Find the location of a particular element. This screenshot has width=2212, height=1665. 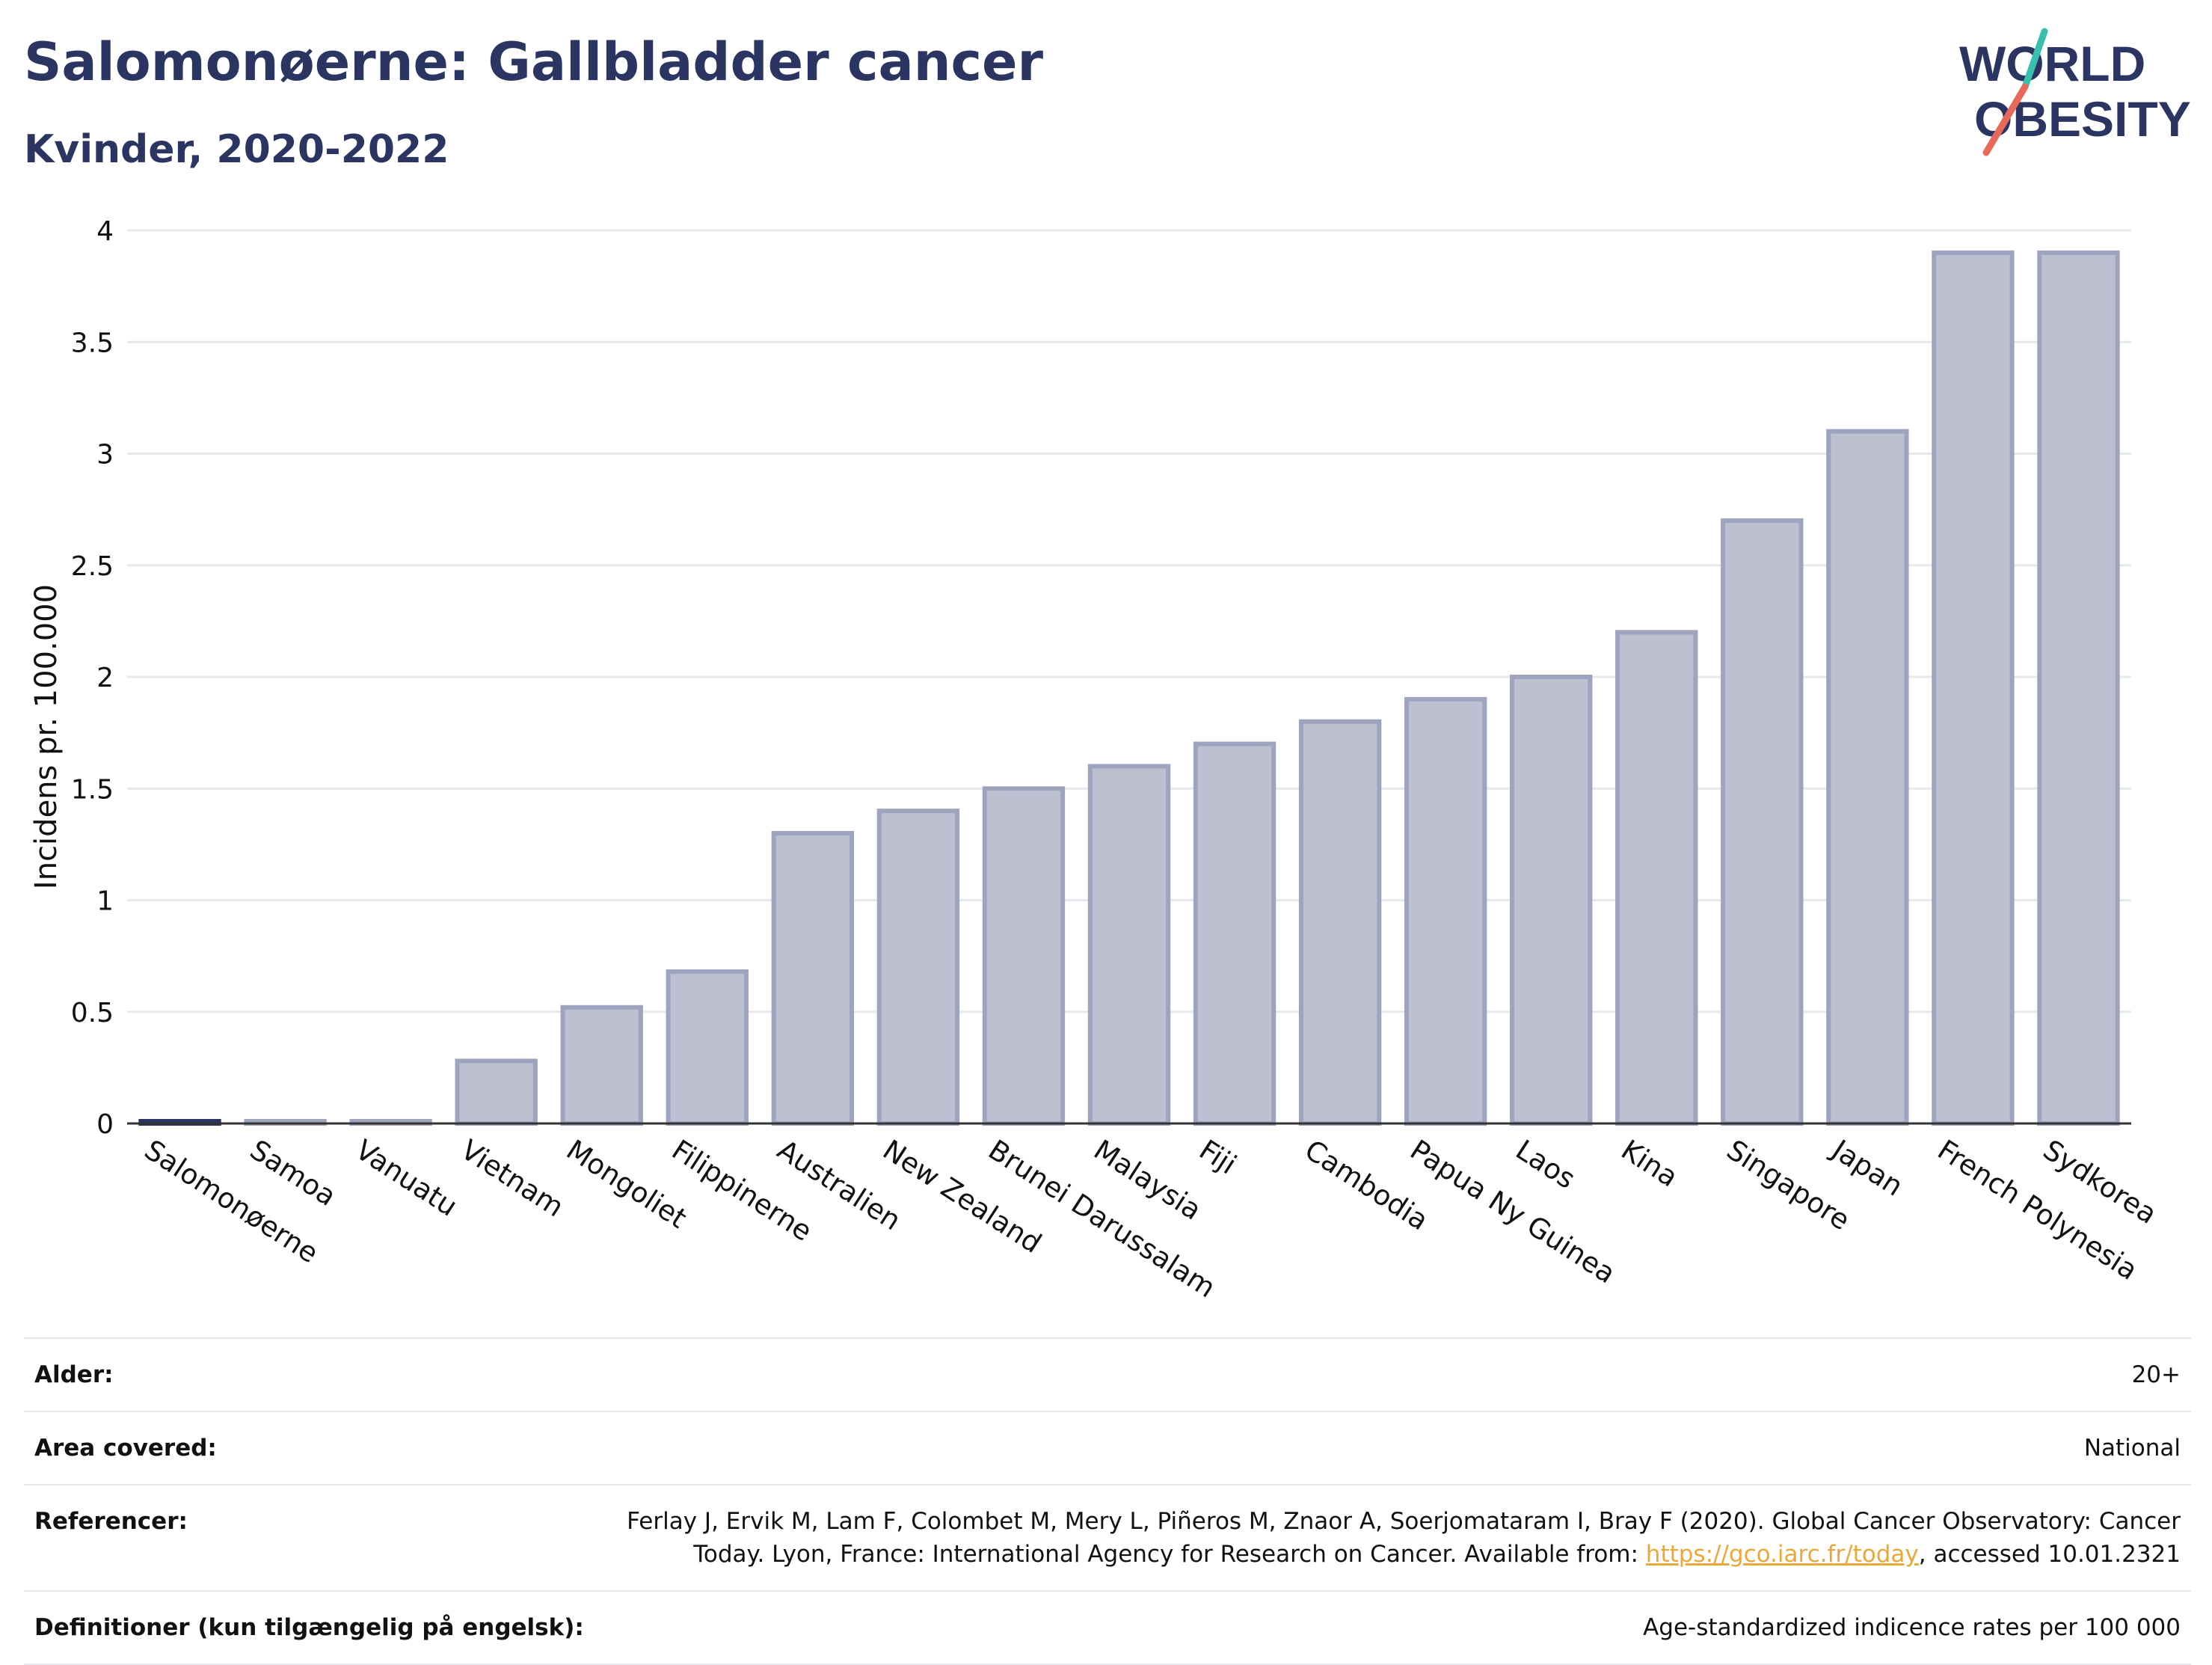

bar-papua-ny-guinea is located at coordinates (1445, 911).